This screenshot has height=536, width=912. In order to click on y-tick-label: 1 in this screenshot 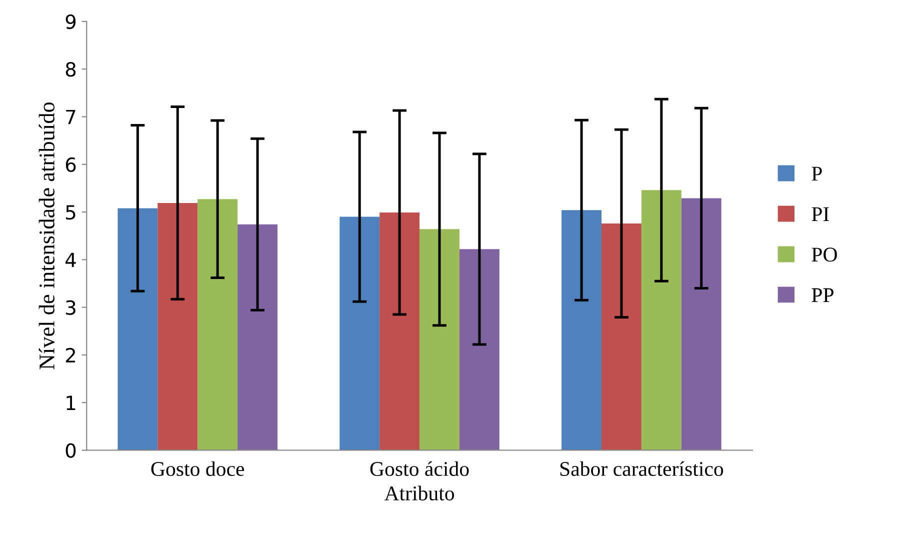, I will do `click(71, 403)`.